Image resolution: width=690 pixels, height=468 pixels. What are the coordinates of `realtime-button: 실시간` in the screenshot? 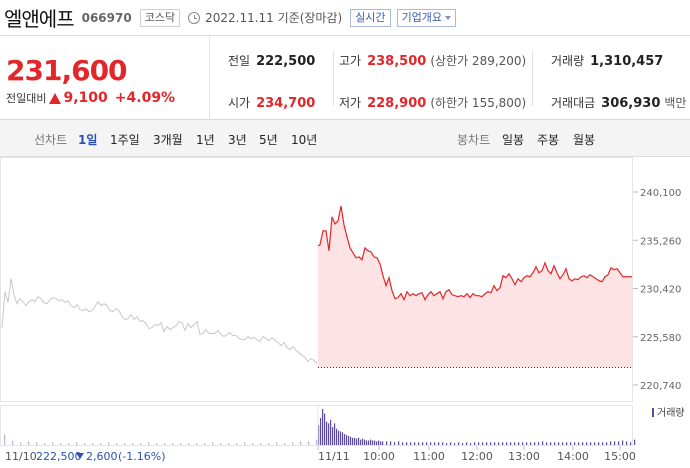 It's located at (370, 17).